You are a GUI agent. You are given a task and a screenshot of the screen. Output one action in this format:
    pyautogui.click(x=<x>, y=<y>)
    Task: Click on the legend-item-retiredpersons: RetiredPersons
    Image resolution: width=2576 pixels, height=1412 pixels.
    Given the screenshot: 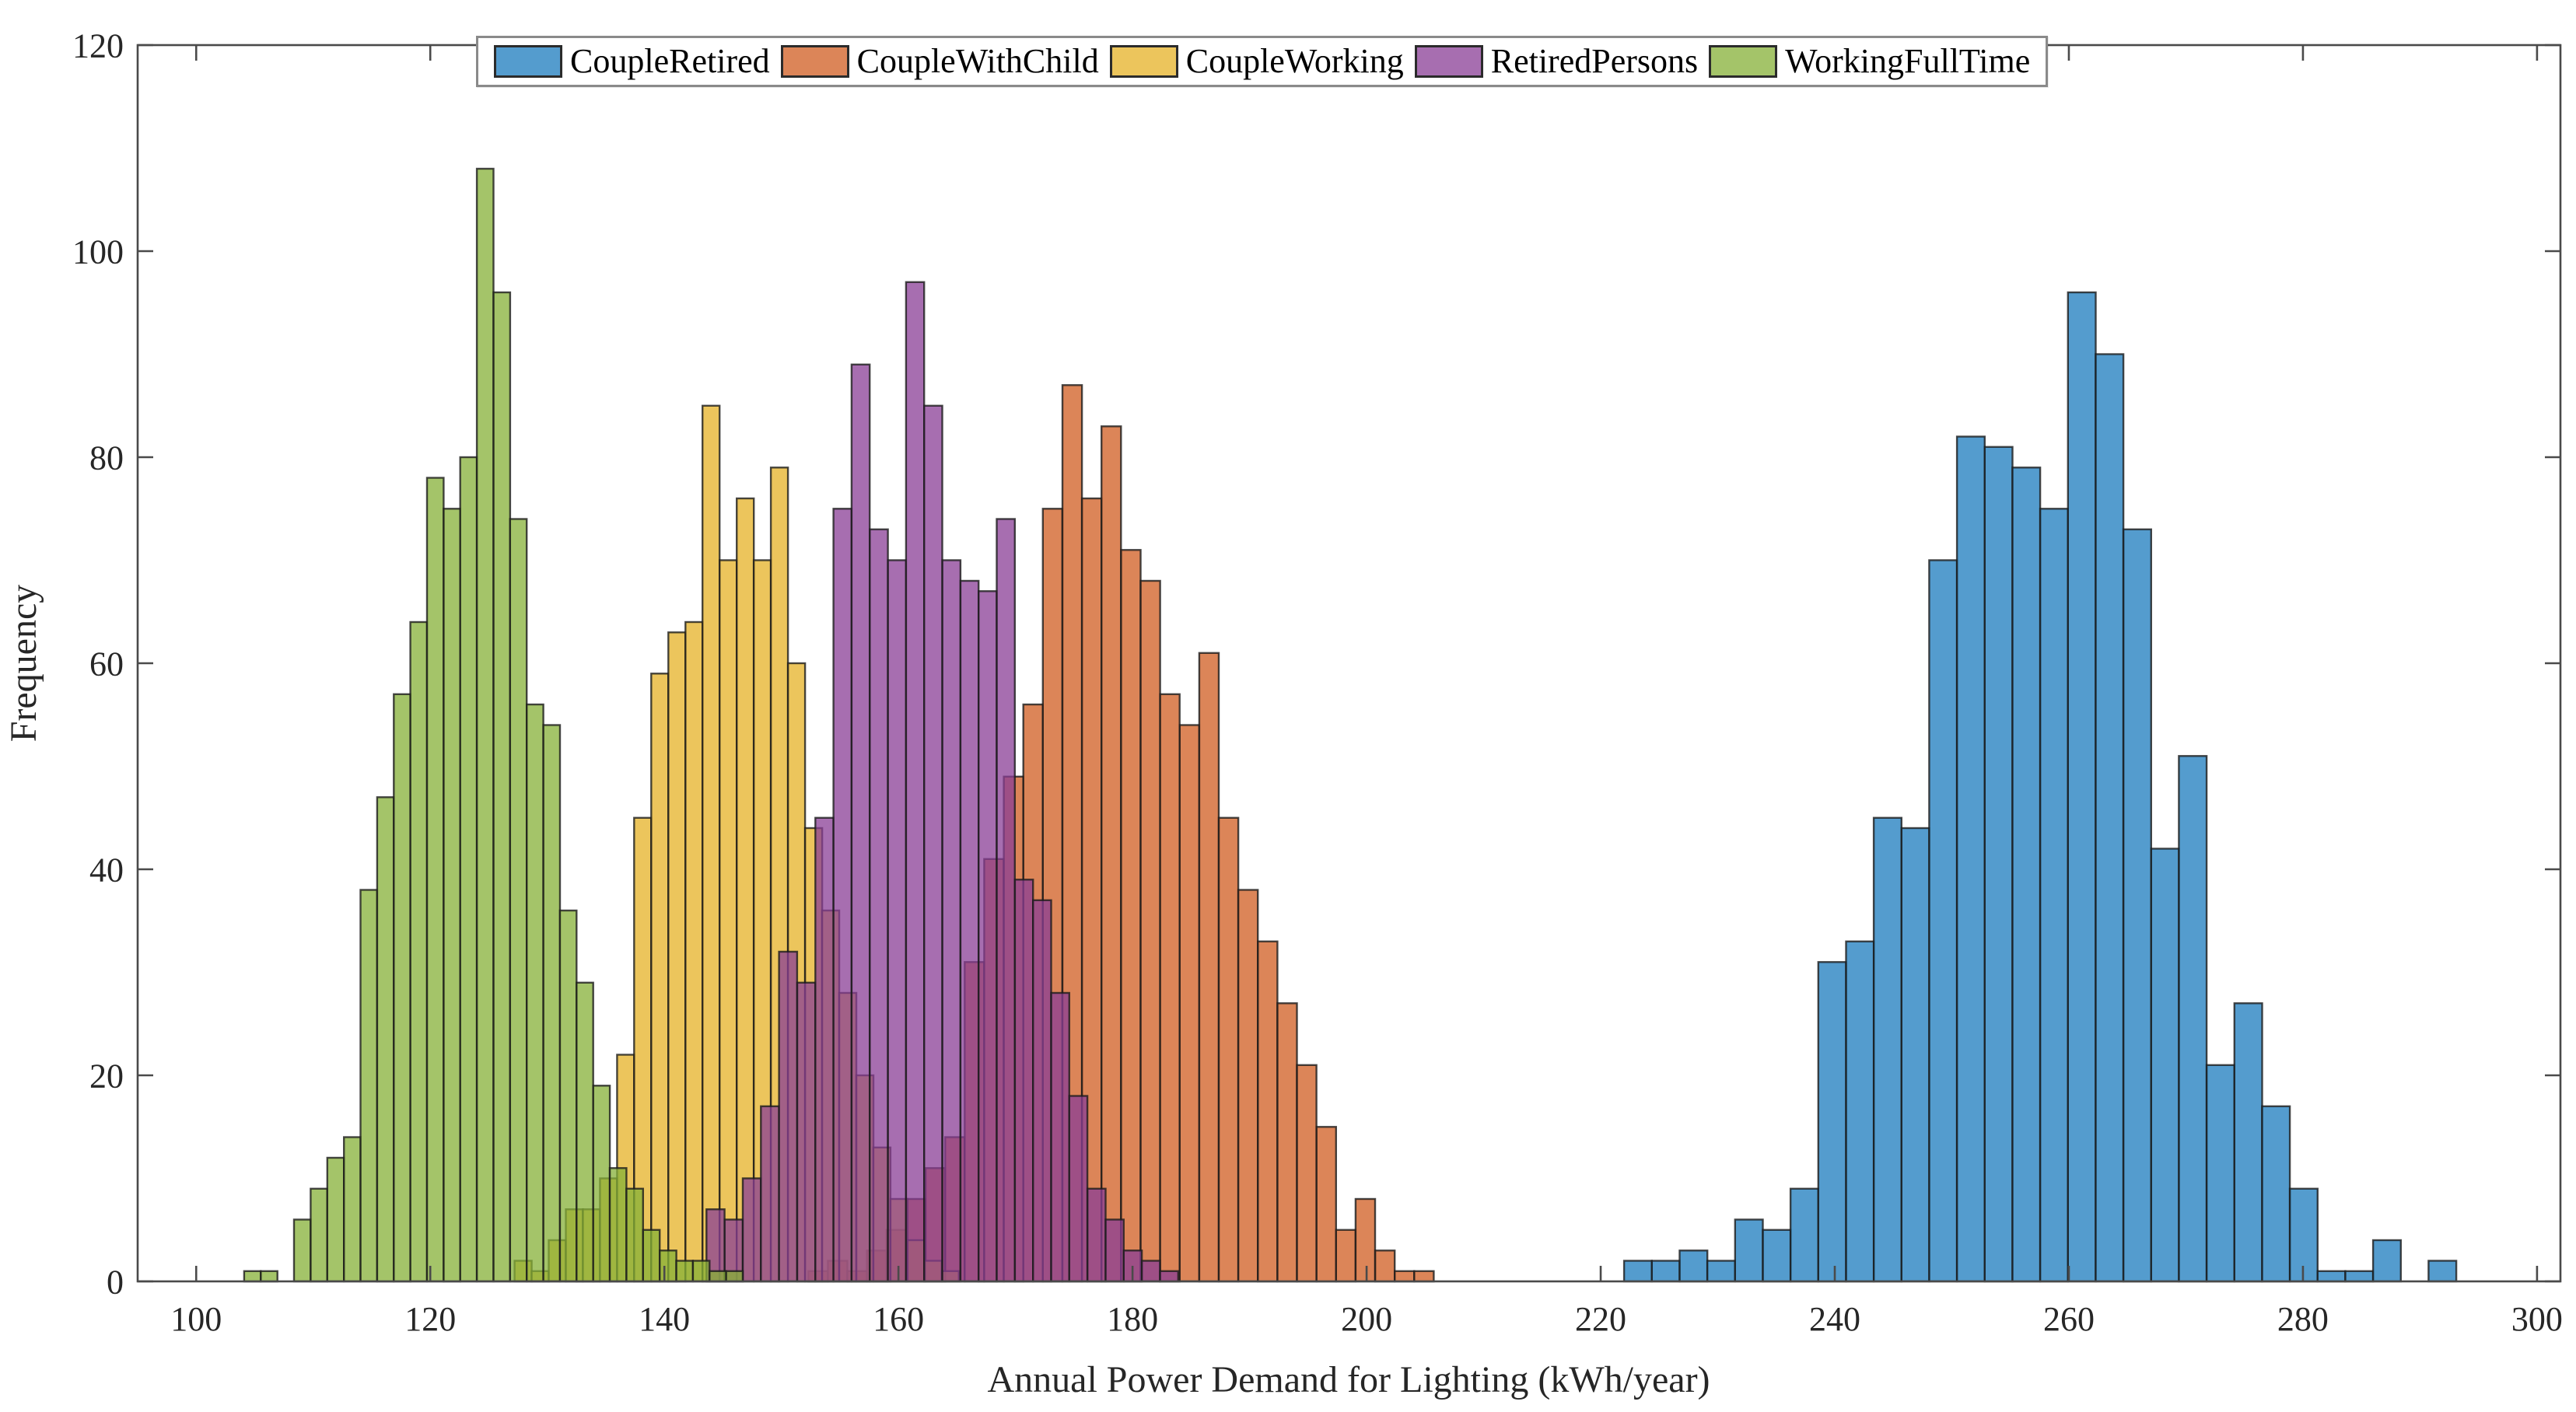 What is the action you would take?
    pyautogui.click(x=1556, y=61)
    